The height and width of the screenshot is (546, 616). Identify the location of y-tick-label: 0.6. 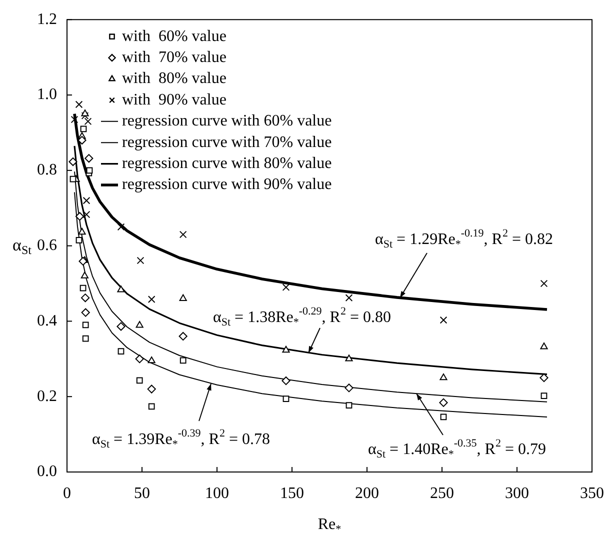
(47, 245).